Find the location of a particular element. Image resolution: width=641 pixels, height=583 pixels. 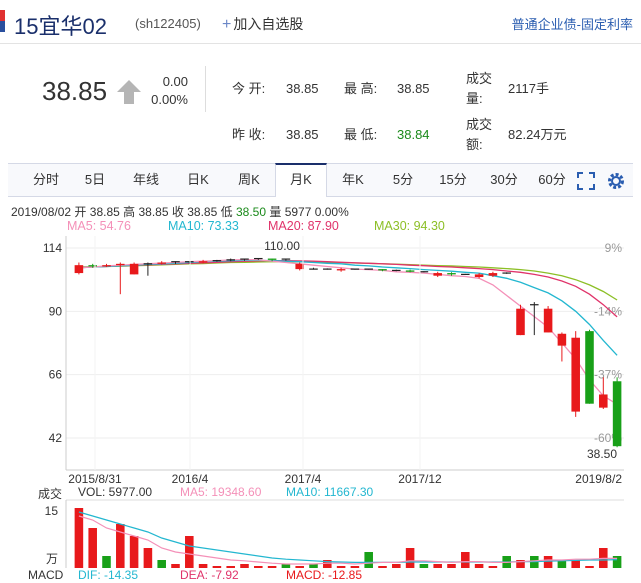

open-value: 38.85 is located at coordinates (302, 88).